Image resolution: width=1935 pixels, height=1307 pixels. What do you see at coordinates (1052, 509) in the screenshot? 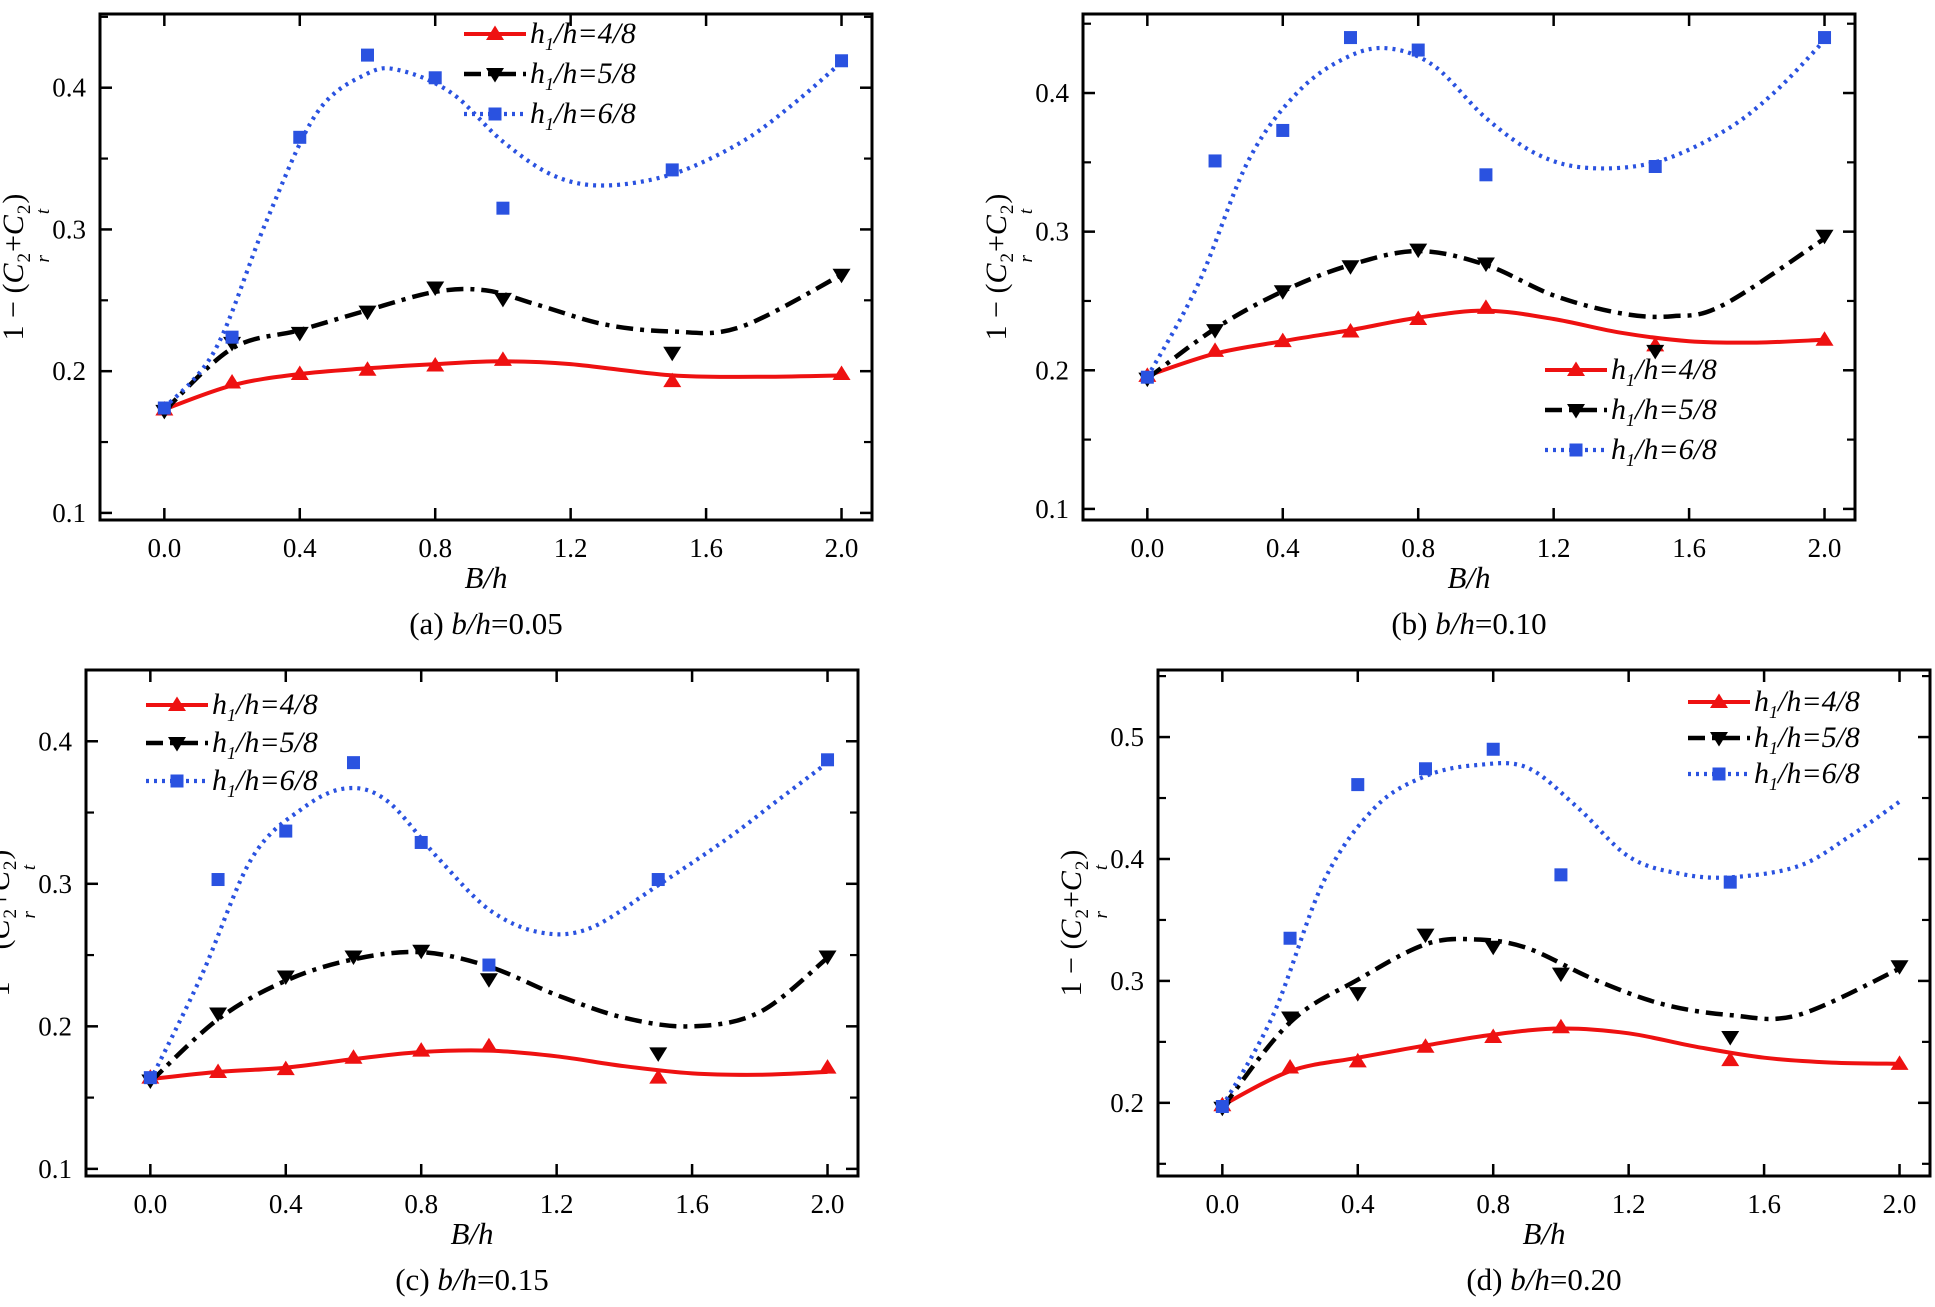
I see `y-tick-label: 0.1` at bounding box center [1052, 509].